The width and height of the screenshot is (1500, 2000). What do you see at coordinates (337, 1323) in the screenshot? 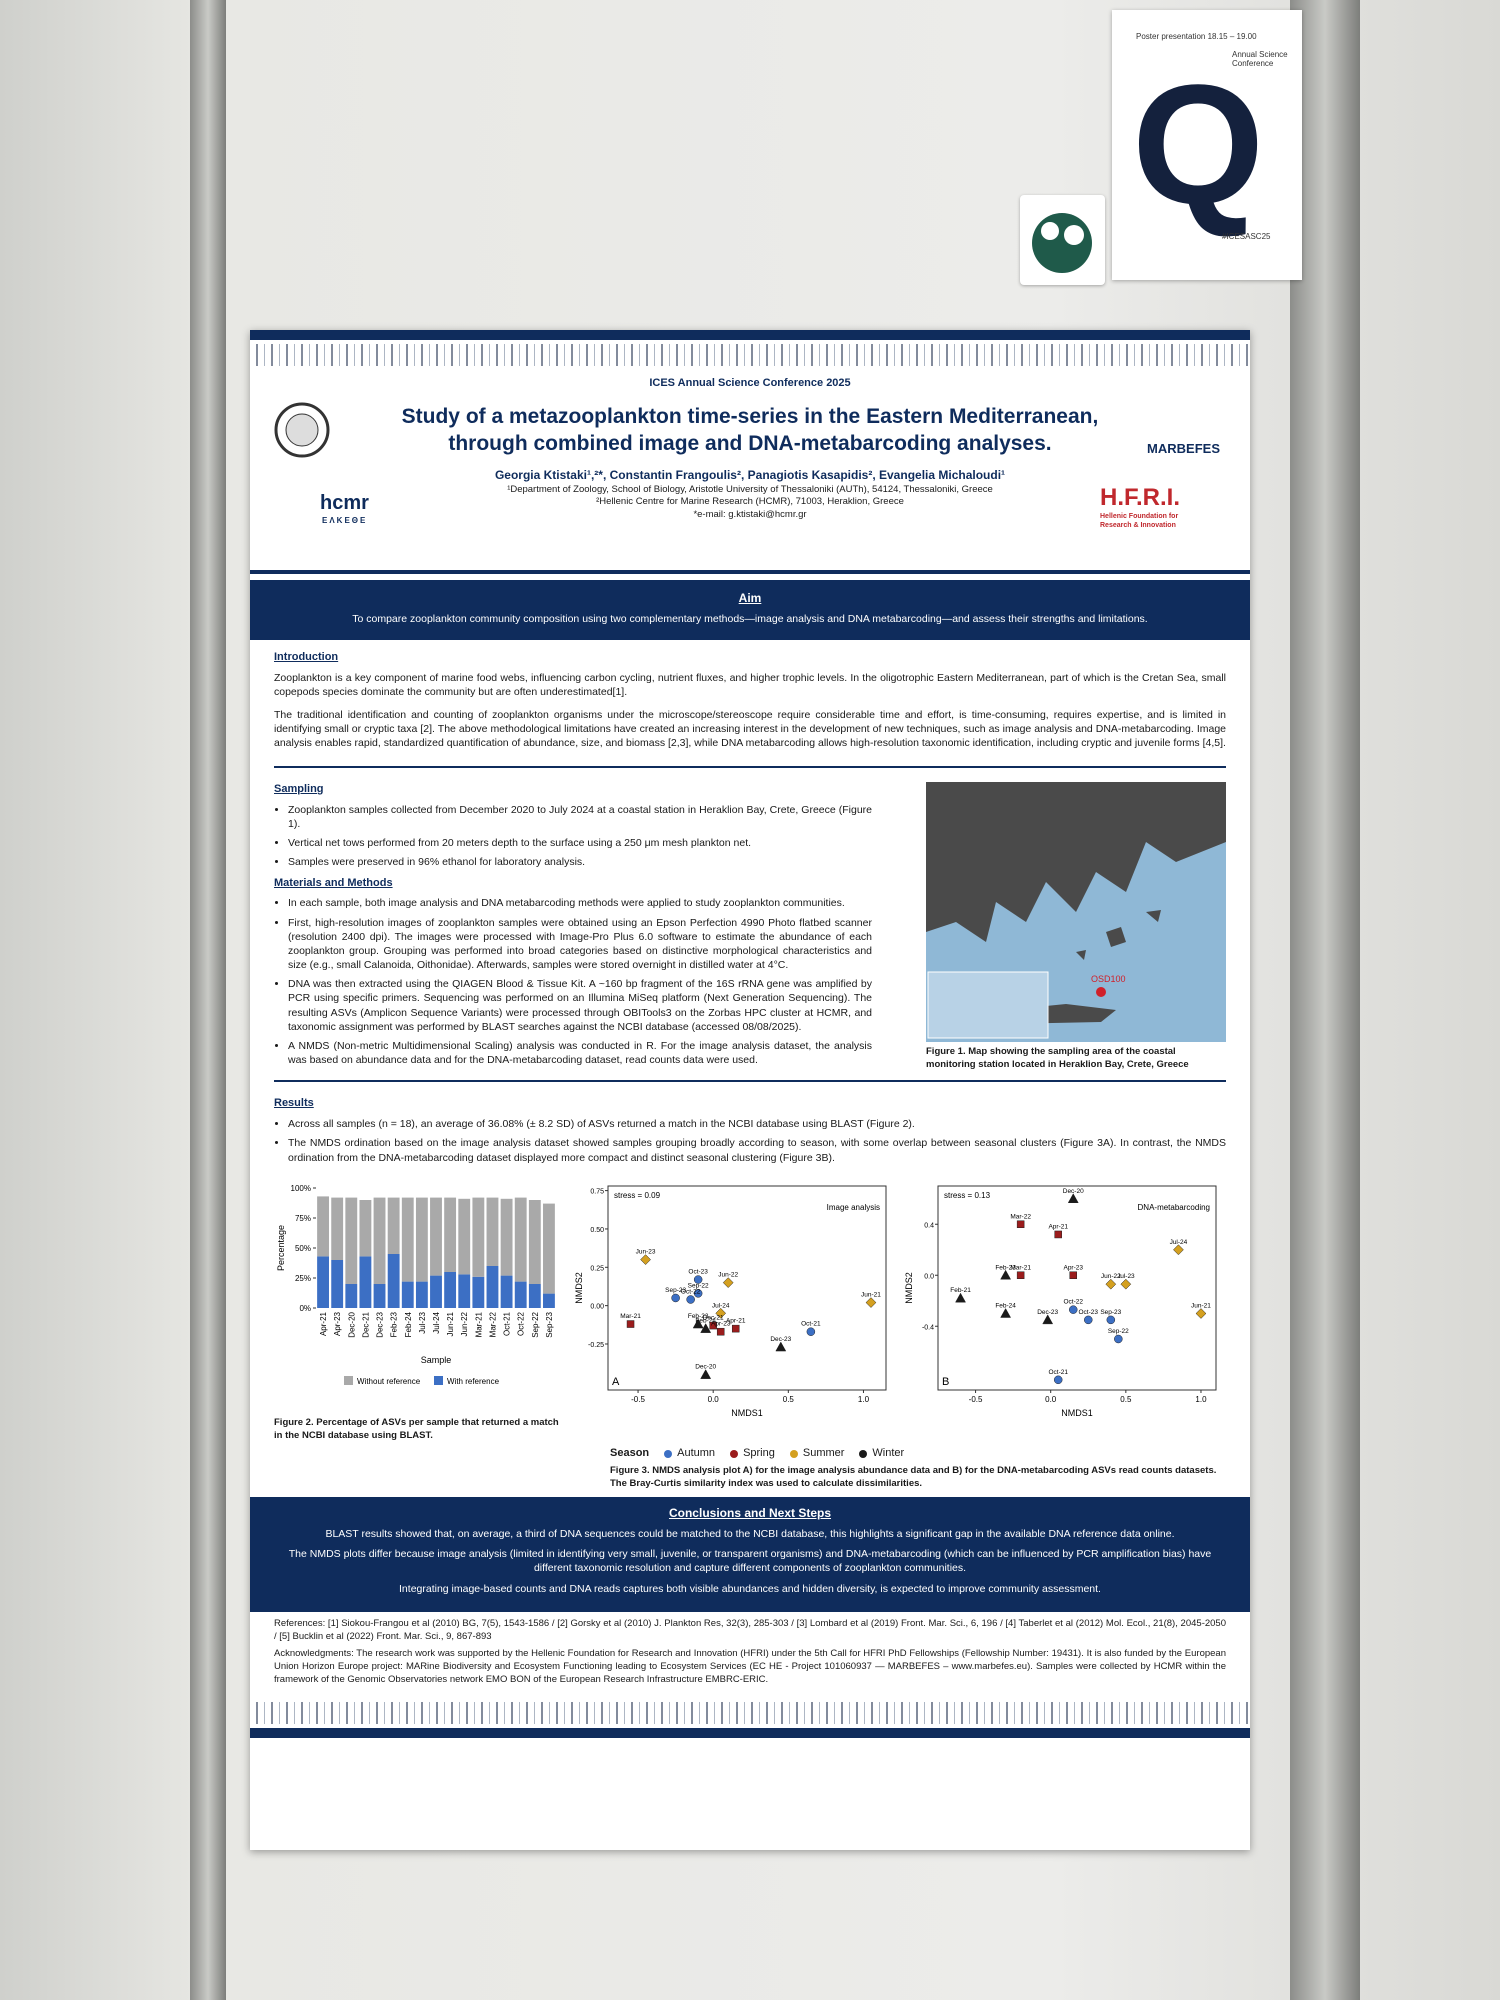
I see `x-tick-label: Apr-23` at bounding box center [337, 1323].